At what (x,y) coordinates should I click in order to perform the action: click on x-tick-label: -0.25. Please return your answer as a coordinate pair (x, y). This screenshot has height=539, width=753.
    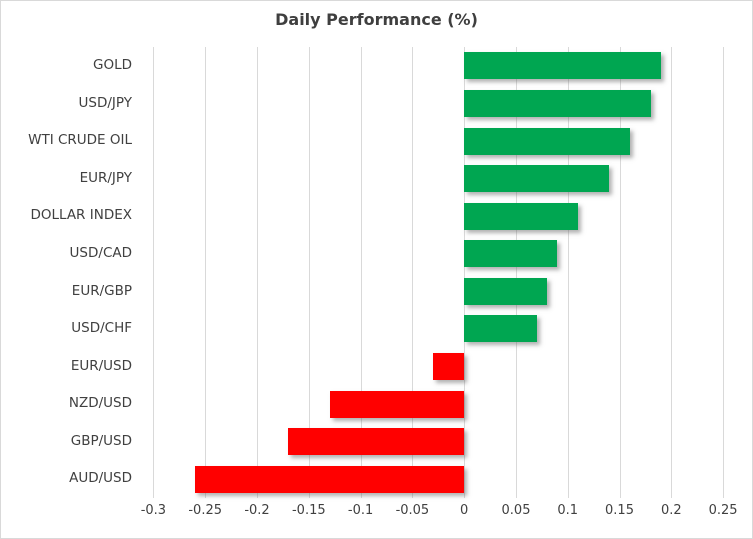
    Looking at the image, I should click on (205, 510).